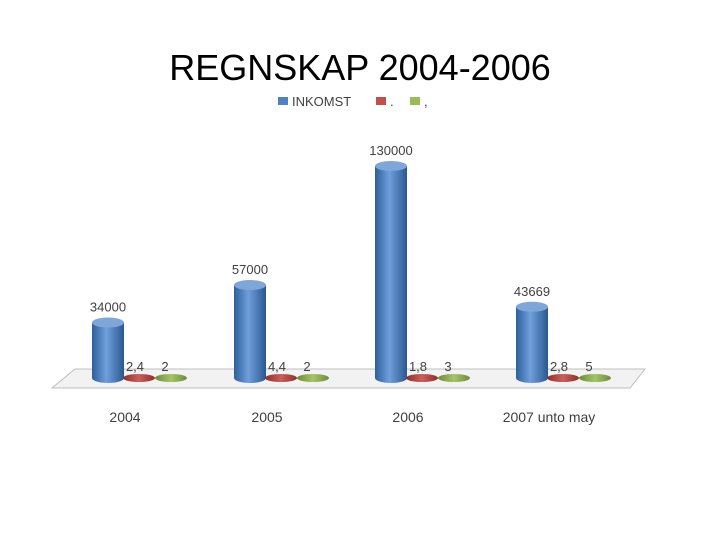 The height and width of the screenshot is (540, 720). I want to click on legend-swatch-inkomst, so click(283, 101).